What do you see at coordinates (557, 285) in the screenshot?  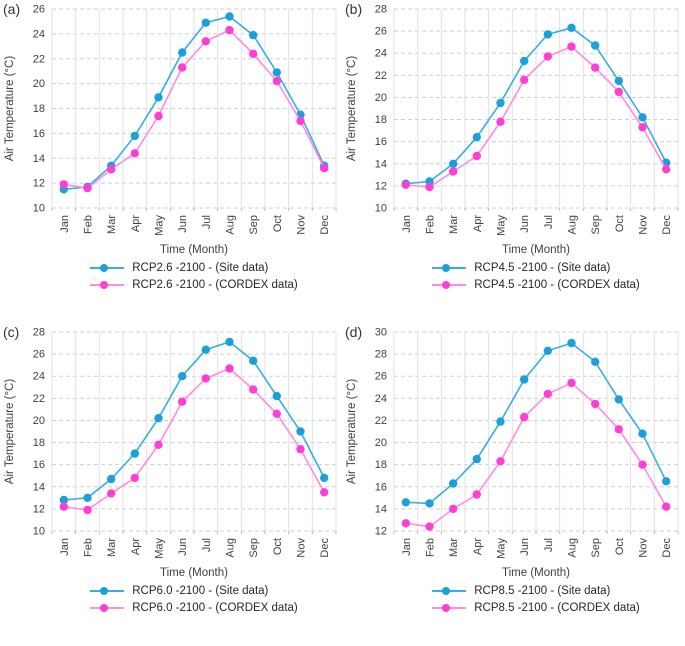 I see `legend-label: RCP4.5 -2100 - (CORDEX data)` at bounding box center [557, 285].